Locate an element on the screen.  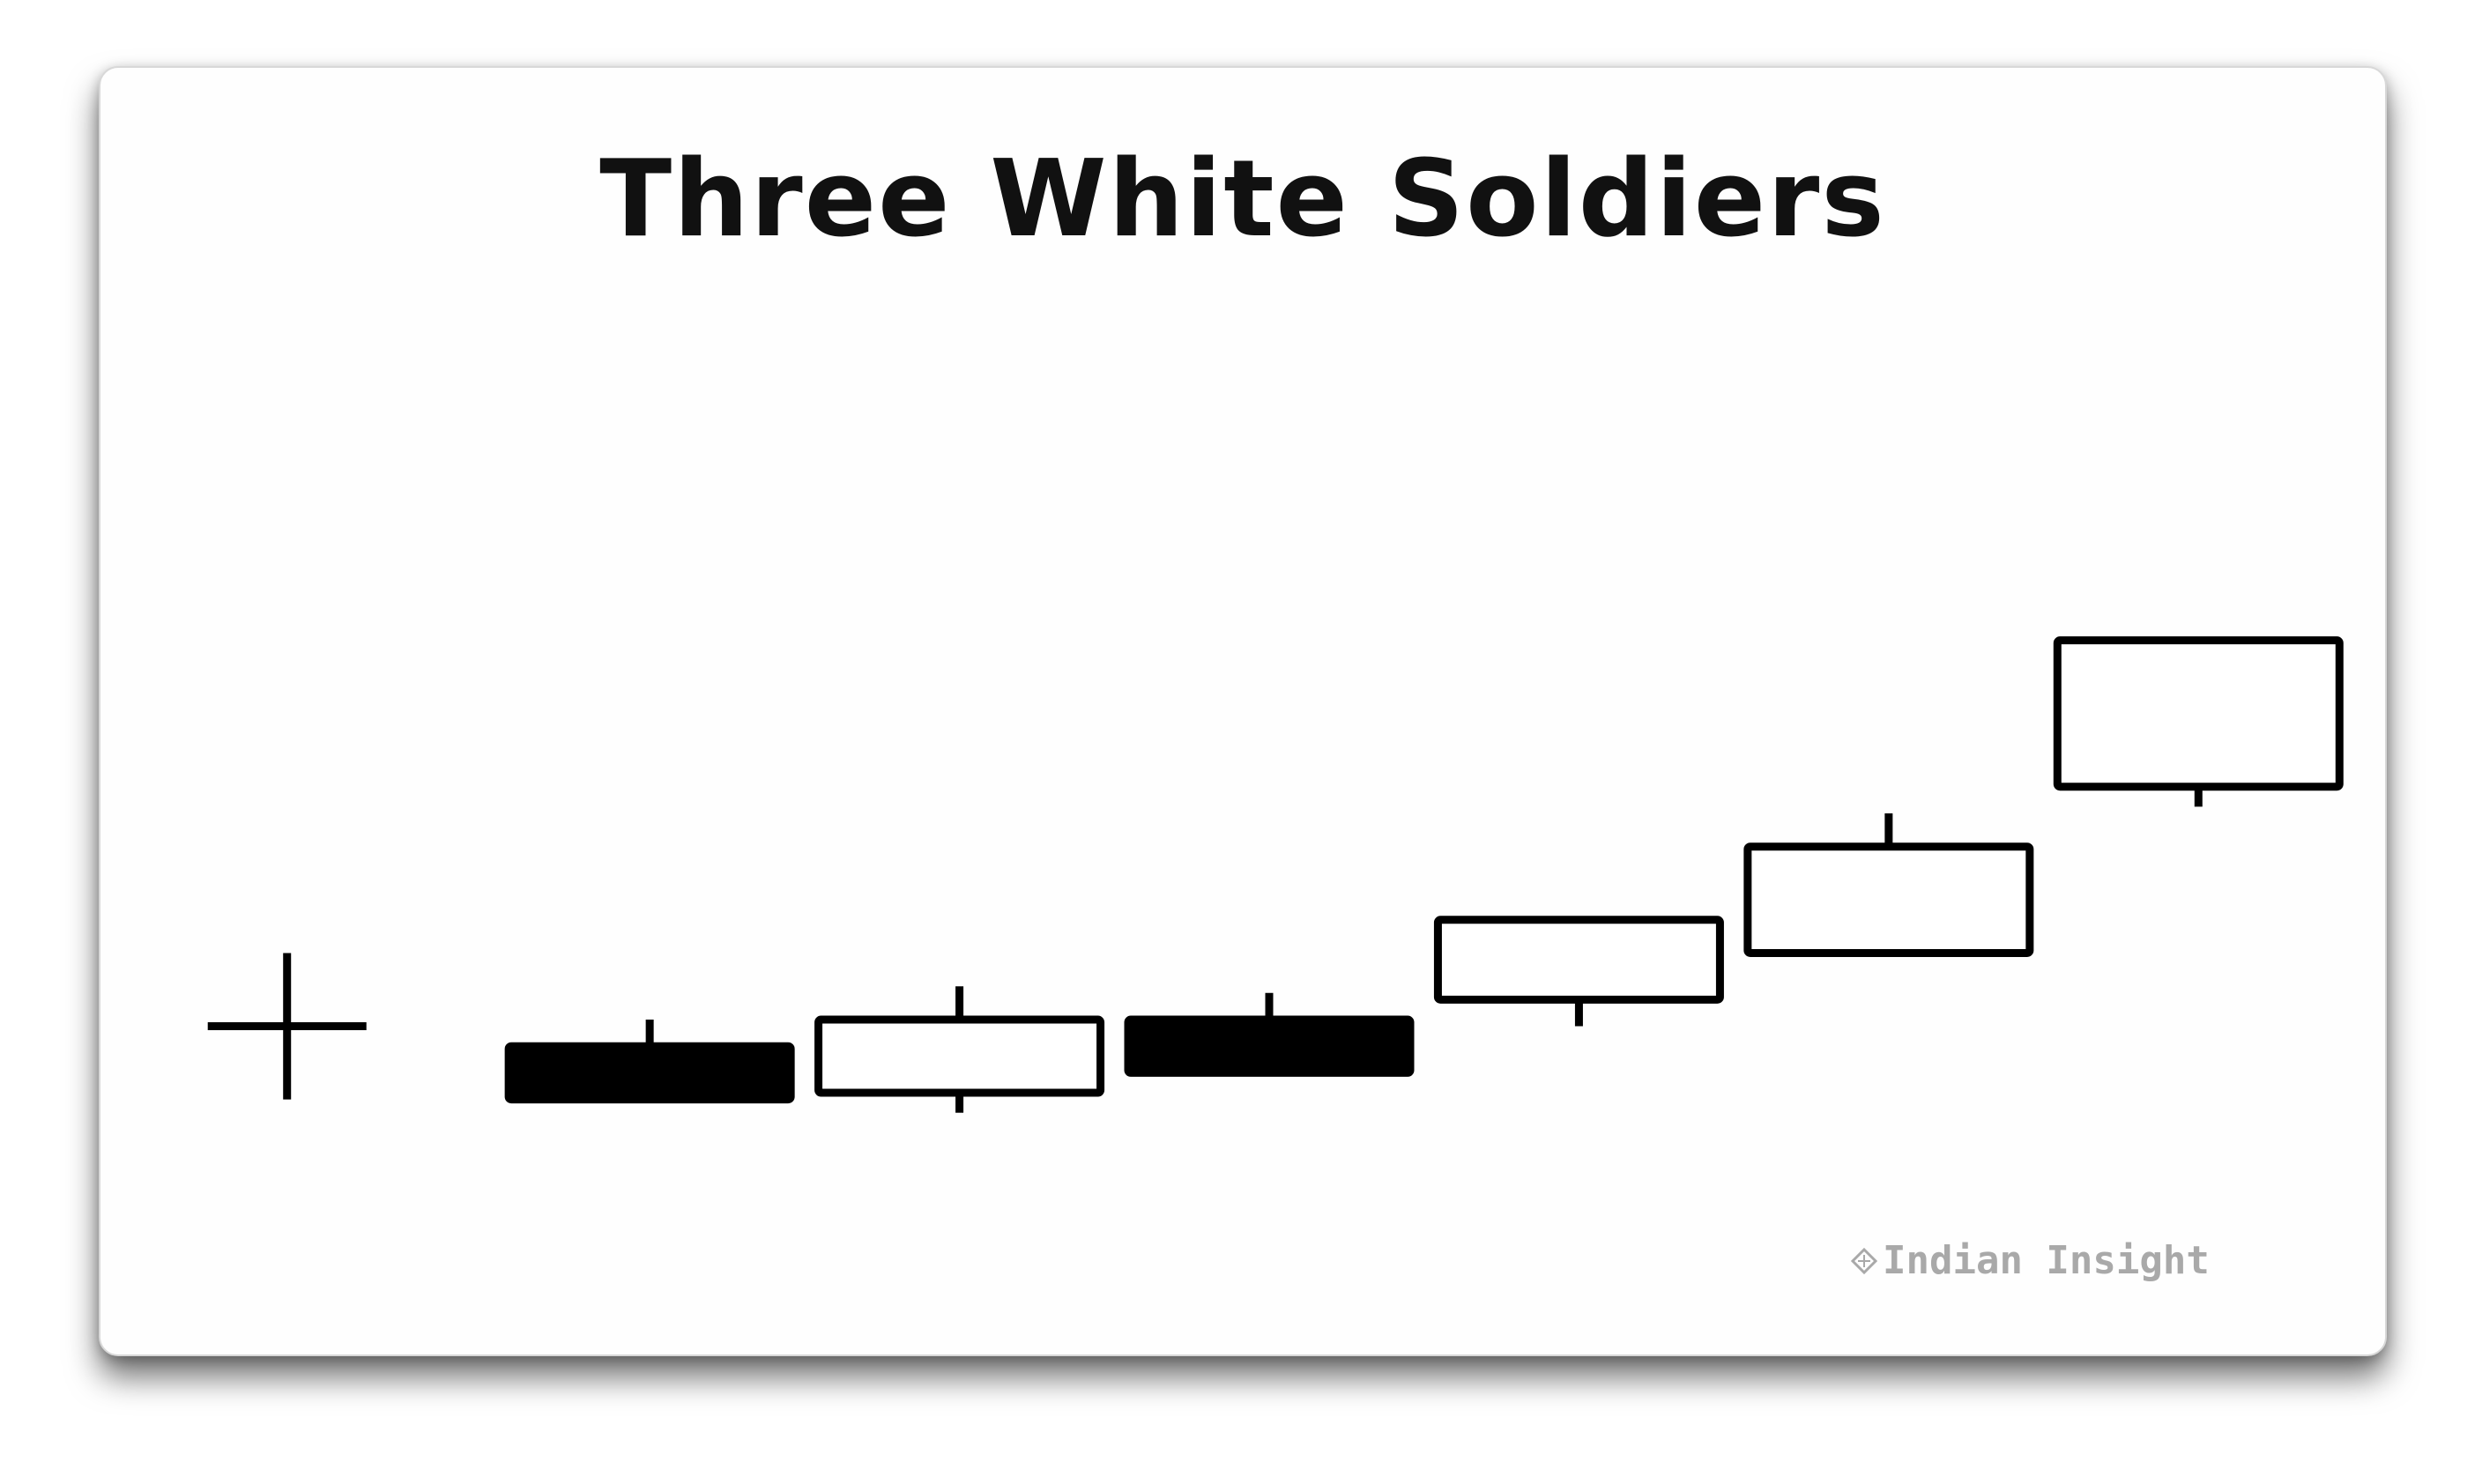
watermark: Indian Insight is located at coordinates (2030, 1260).